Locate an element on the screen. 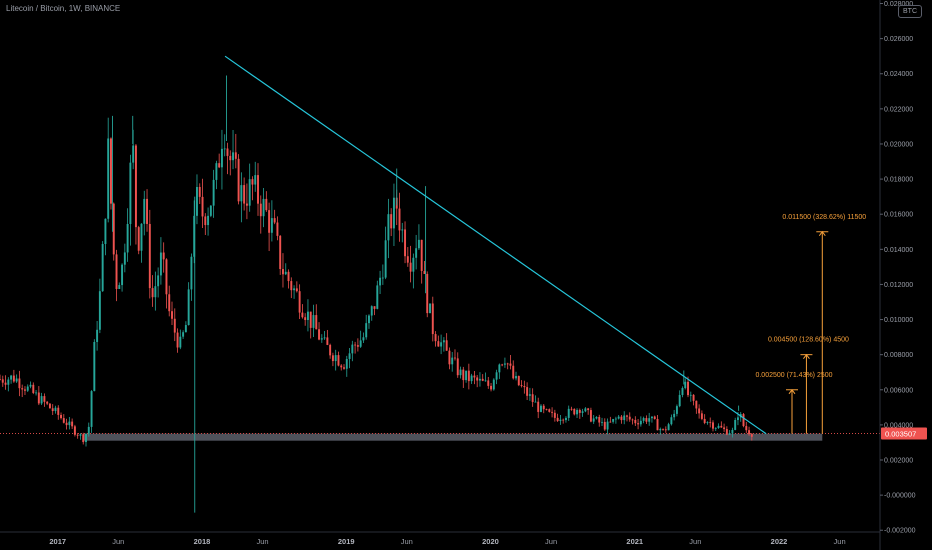  price-tick-label: 0.022000 is located at coordinates (898, 109).